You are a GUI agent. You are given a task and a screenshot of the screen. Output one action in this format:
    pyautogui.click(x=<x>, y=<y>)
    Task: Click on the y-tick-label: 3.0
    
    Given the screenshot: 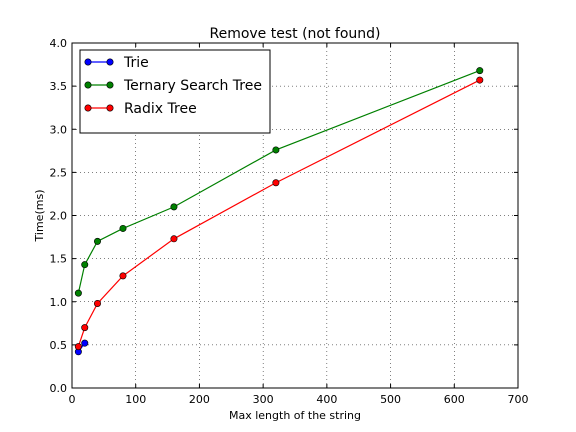 What is the action you would take?
    pyautogui.click(x=59, y=129)
    